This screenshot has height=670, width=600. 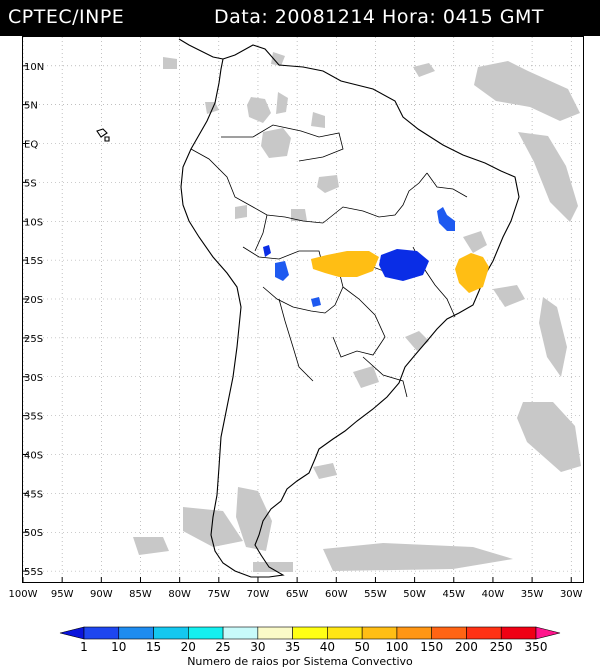 What do you see at coordinates (33, 417) in the screenshot?
I see `lat-label: 35S` at bounding box center [33, 417].